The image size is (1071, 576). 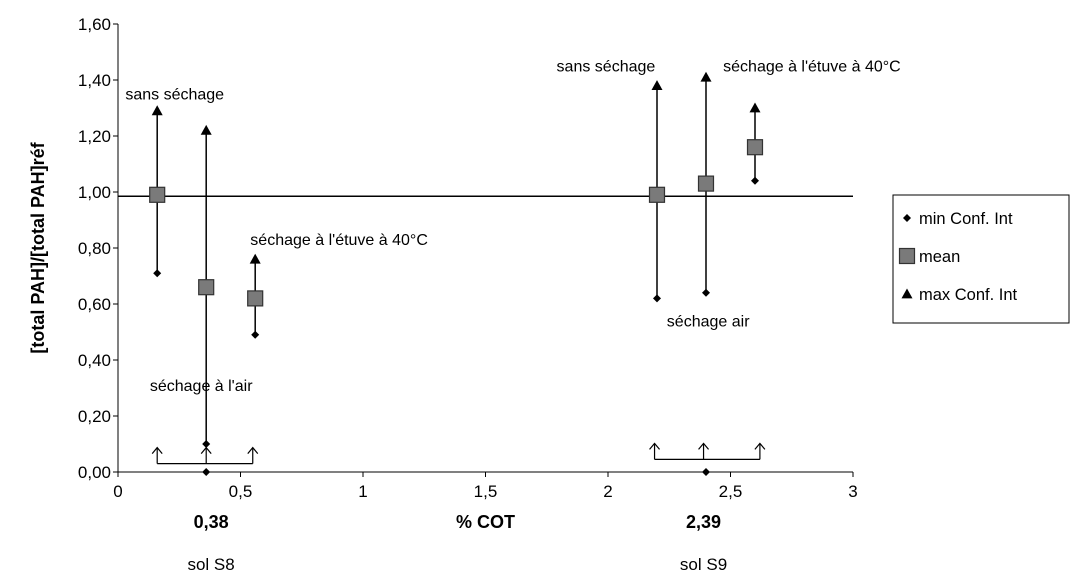 I want to click on y-tick-label: 0,40, so click(x=94, y=360).